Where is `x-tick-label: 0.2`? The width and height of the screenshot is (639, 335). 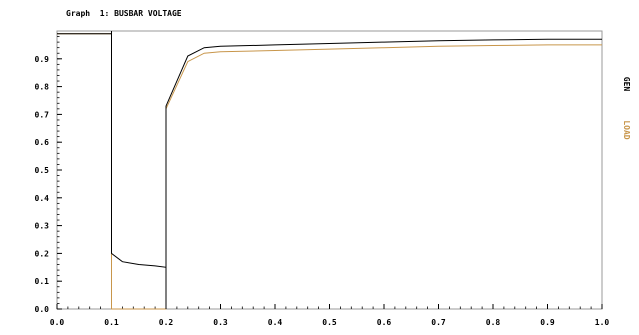
x-tick-label: 0.2 is located at coordinates (166, 322).